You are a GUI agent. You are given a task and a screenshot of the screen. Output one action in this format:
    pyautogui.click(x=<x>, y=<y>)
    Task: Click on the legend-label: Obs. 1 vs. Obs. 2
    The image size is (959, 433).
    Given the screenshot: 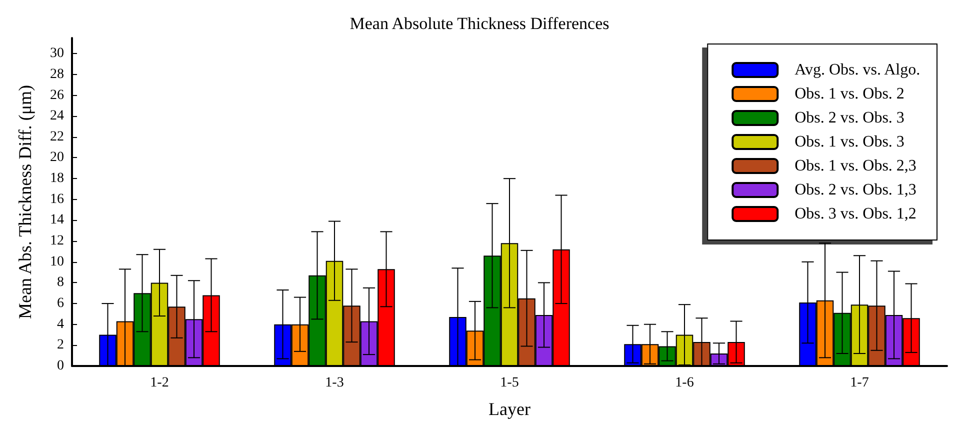 What is the action you would take?
    pyautogui.click(x=849, y=94)
    